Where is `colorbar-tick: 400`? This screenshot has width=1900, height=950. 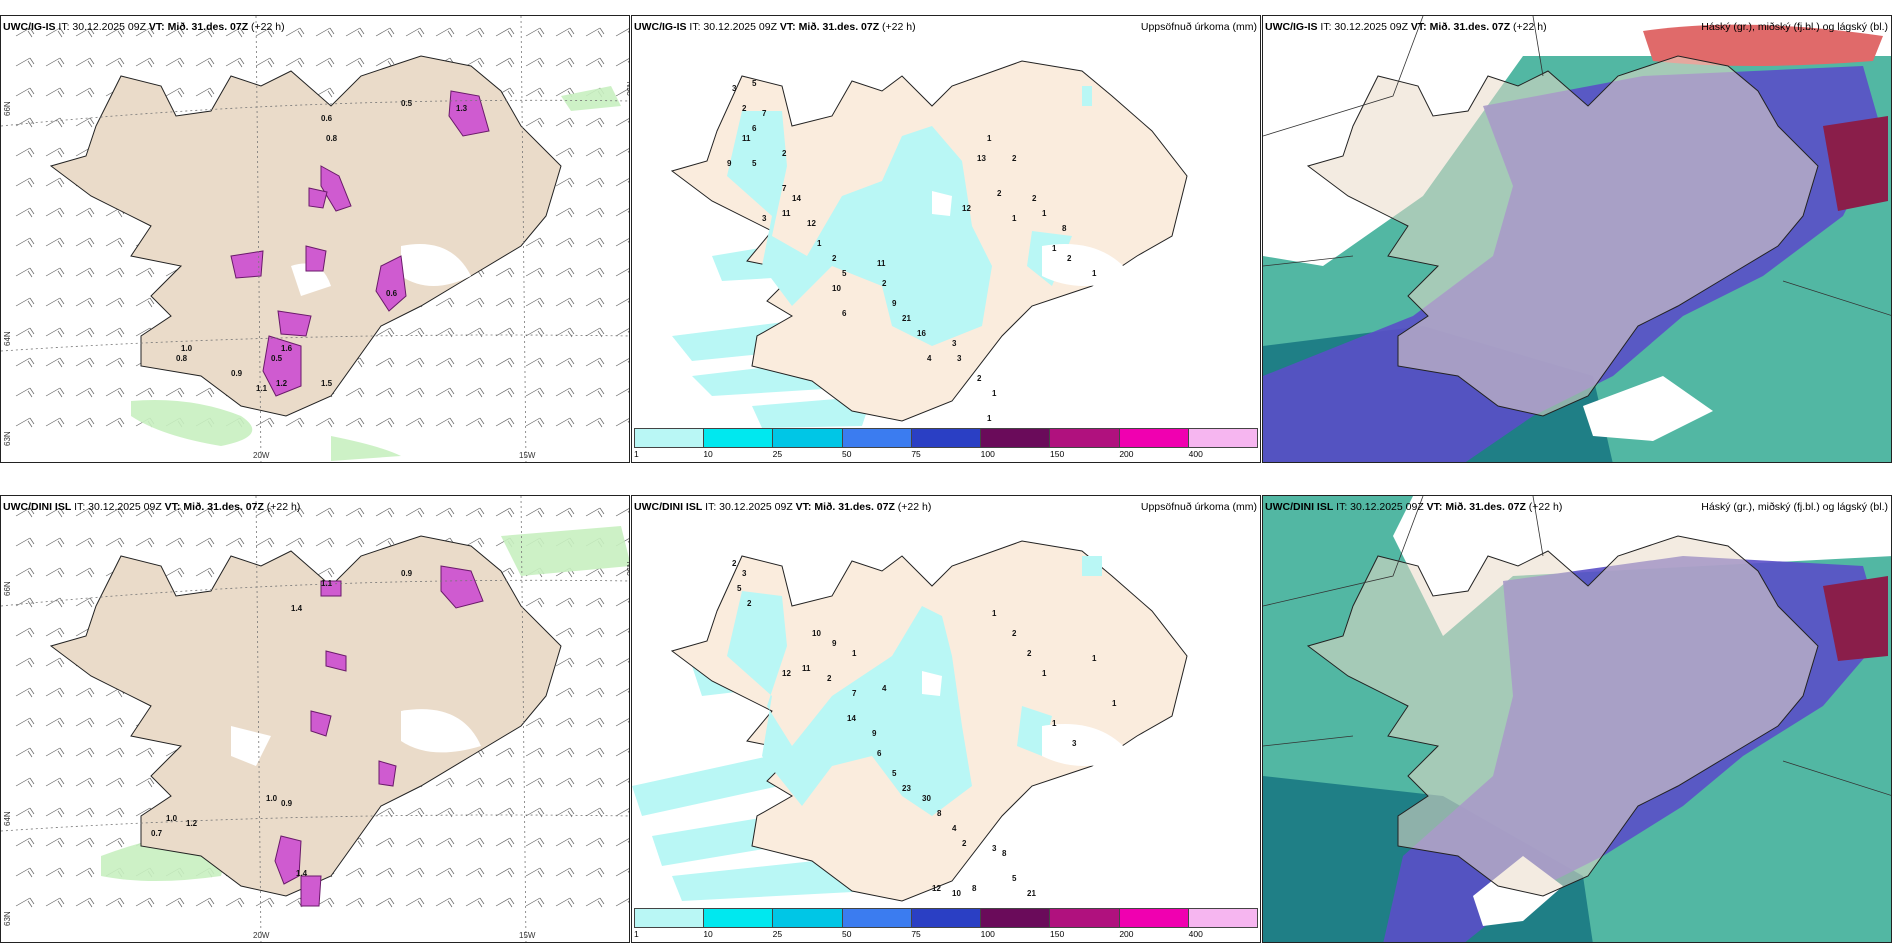
colorbar-tick: 400 is located at coordinates (1195, 454).